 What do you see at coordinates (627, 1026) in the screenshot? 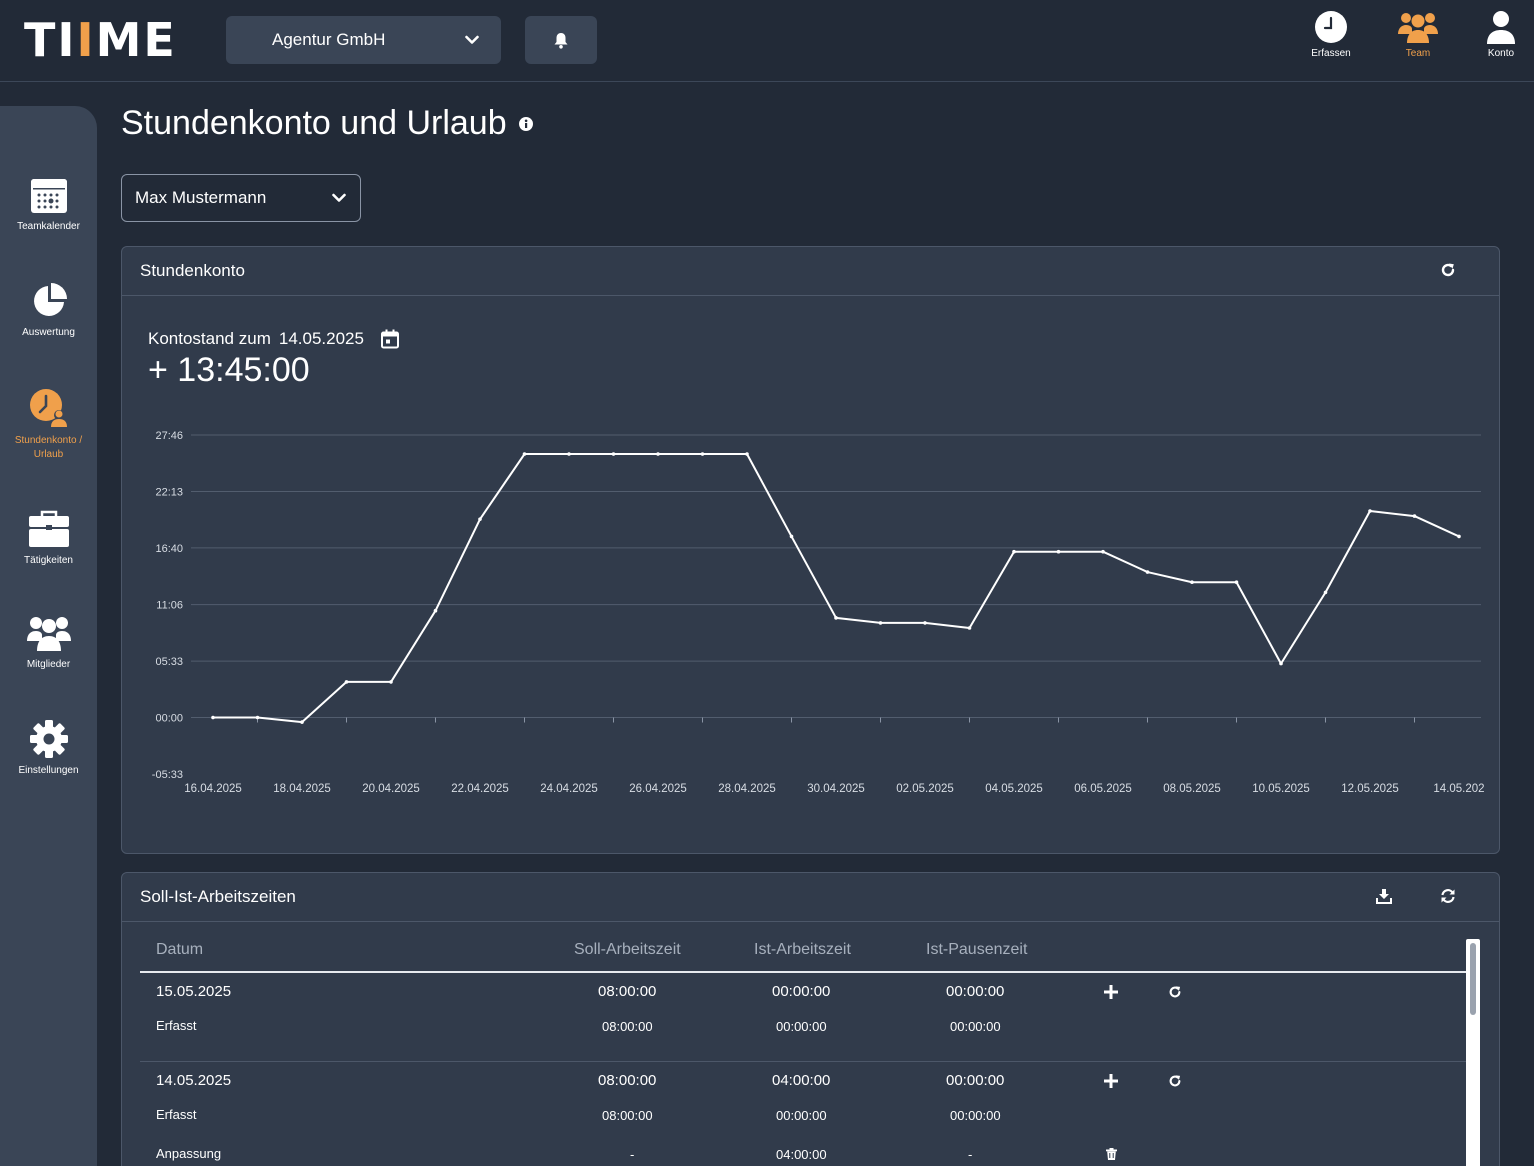
I see `subrow-soll: 08:00:00` at bounding box center [627, 1026].